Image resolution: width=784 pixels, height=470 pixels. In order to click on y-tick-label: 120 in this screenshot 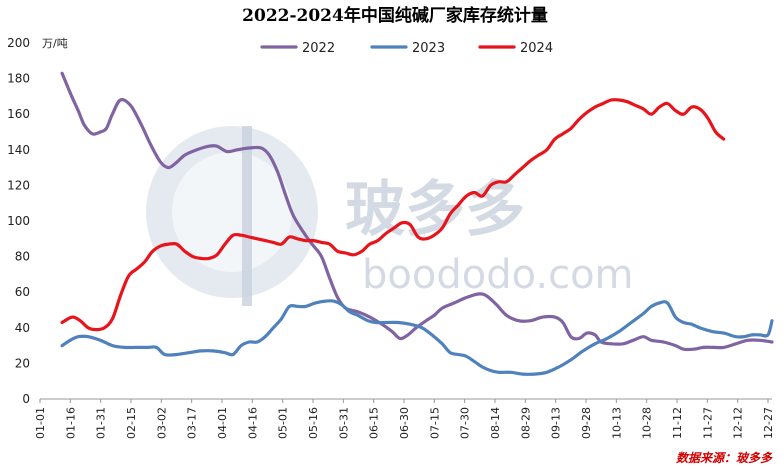, I will do `click(18, 185)`.